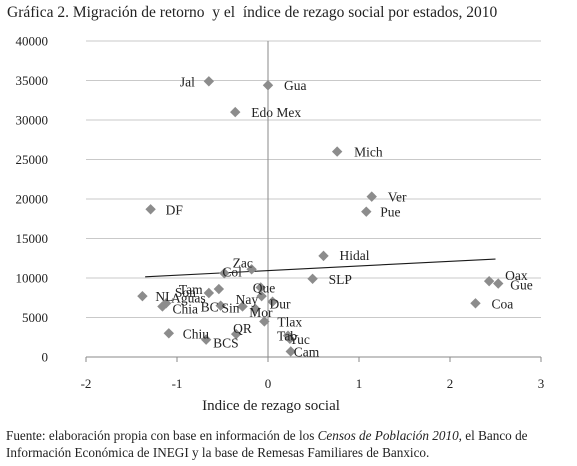  Describe the element at coordinates (177, 383) in the screenshot. I see `x-tick-label: -1` at that location.